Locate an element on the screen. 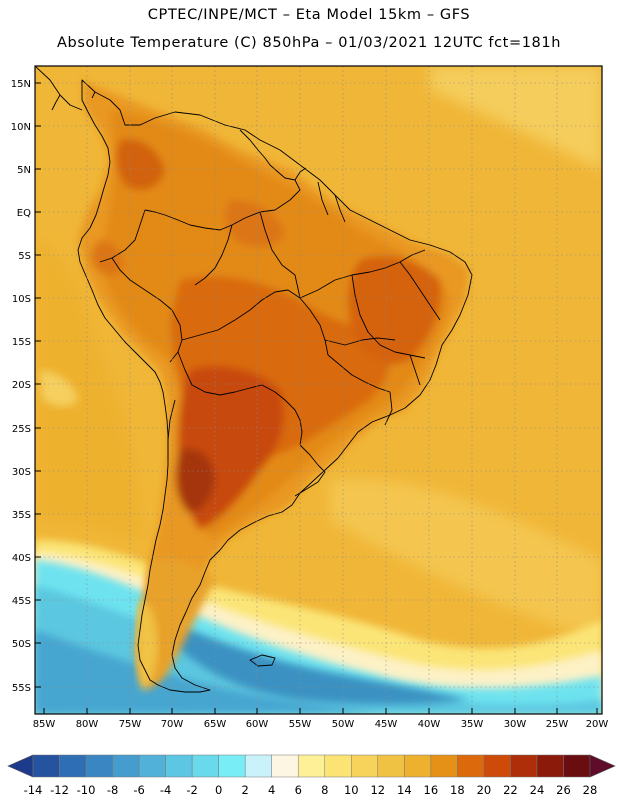 Image resolution: width=618 pixels, height=800 pixels. lon-label: 45W is located at coordinates (386, 724).